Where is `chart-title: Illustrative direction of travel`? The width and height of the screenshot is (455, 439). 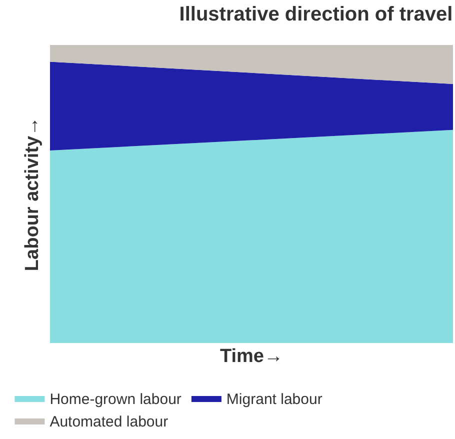 chart-title: Illustrative direction of travel is located at coordinates (316, 15).